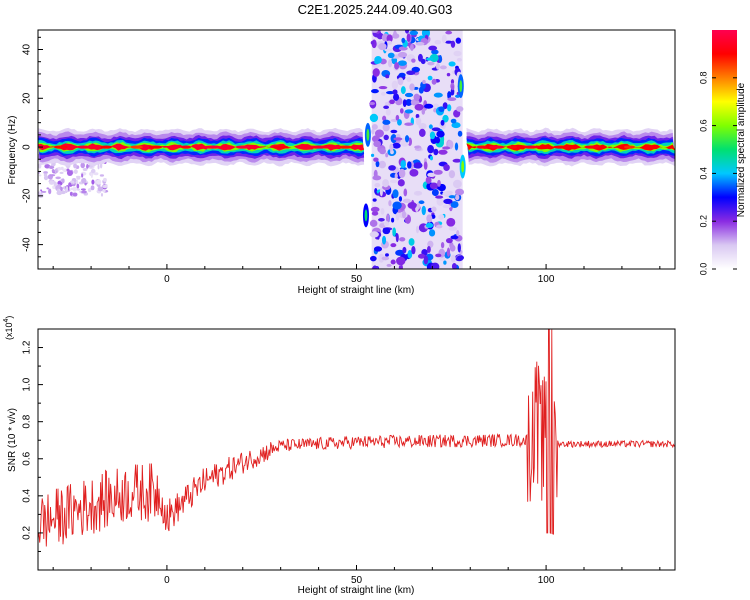  What do you see at coordinates (724, 149) in the screenshot?
I see `colorbar-gradient` at bounding box center [724, 149].